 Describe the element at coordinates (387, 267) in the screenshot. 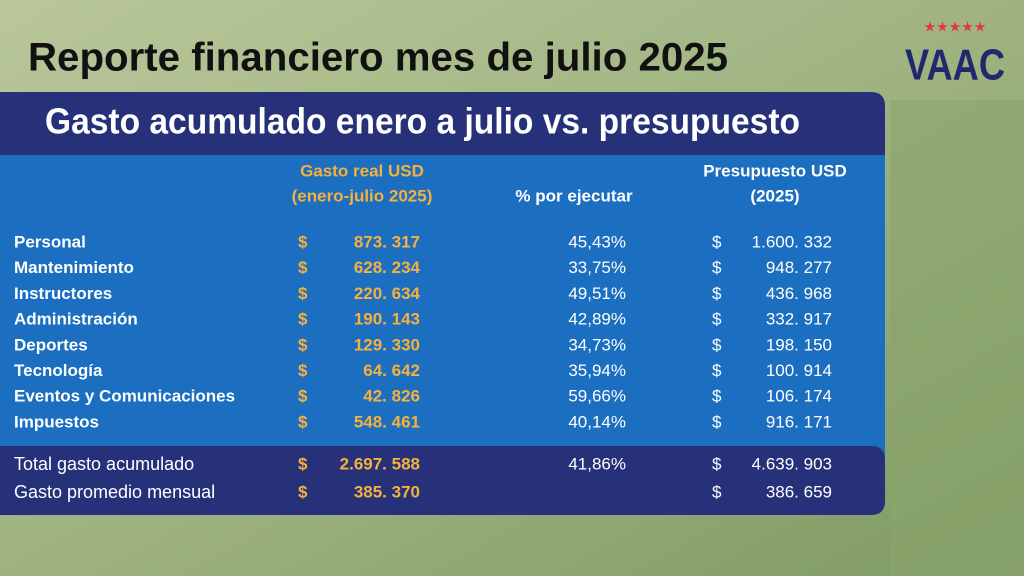

I see `spent: 628. 234` at that location.